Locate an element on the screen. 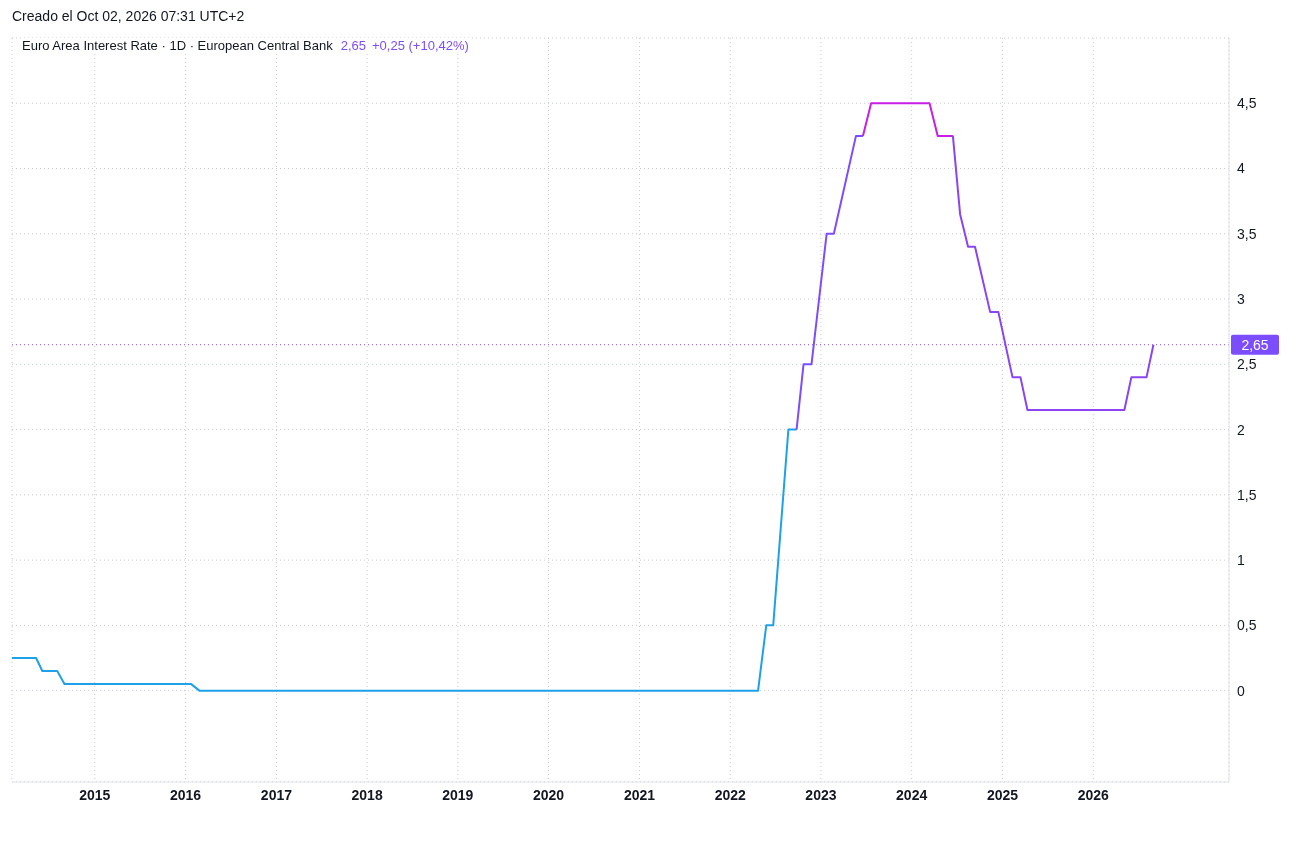 This screenshot has width=1299, height=863. y-tick-label: 4,5 is located at coordinates (1247, 103).